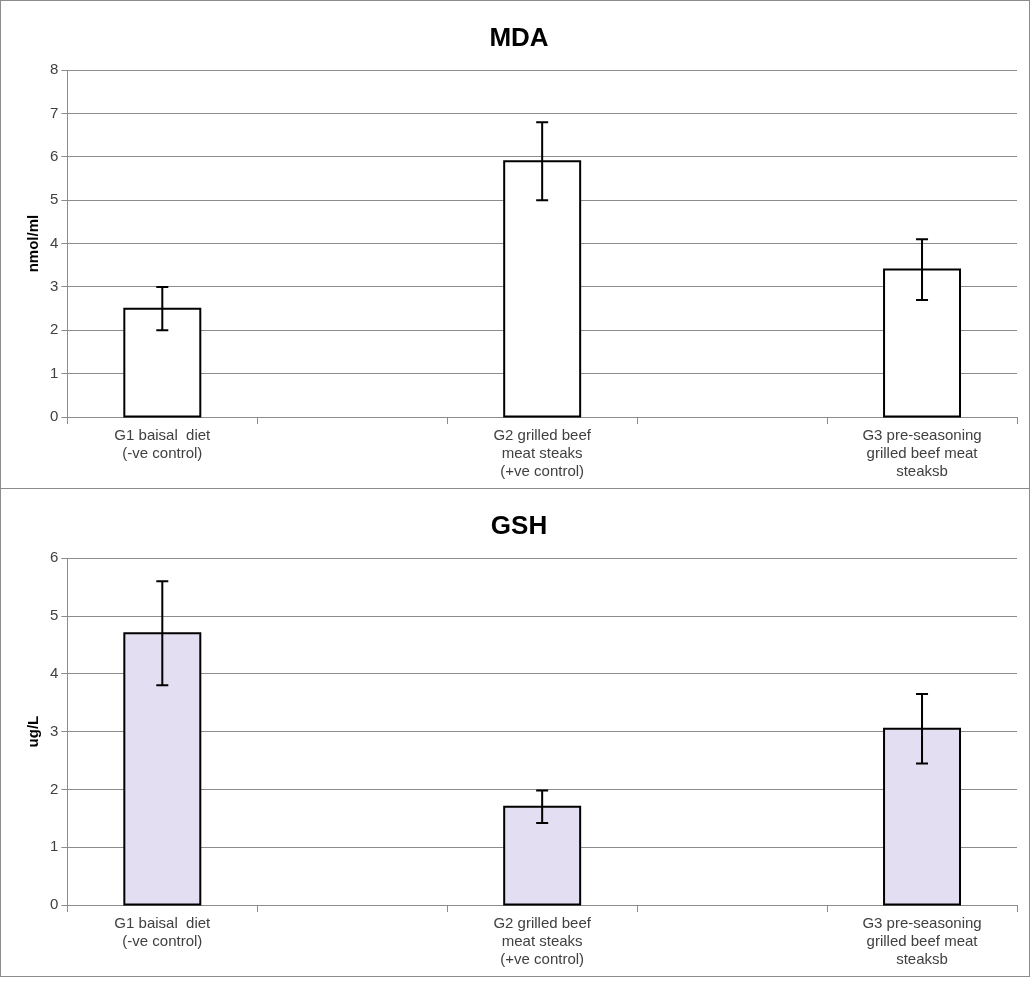 This screenshot has height=982, width=1030. I want to click on y-tick-label: 7, so click(54, 112).